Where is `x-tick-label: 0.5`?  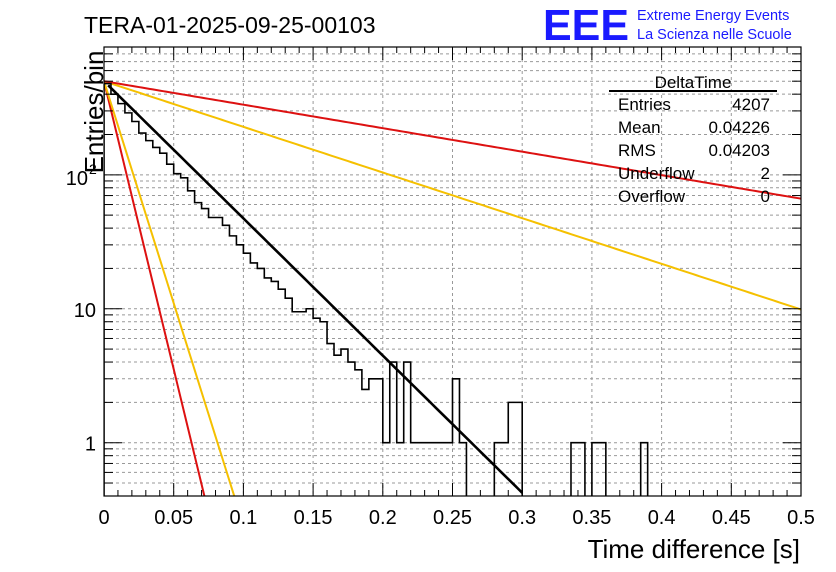 x-tick-label: 0.5 is located at coordinates (801, 518).